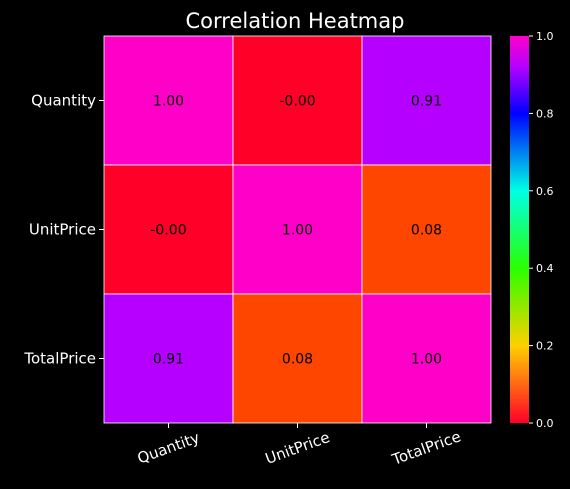 The width and height of the screenshot is (570, 489). I want to click on colorbar-ticks: 0.0 0.2 0.4 0.6 0.8 1.0, so click(541, 230).